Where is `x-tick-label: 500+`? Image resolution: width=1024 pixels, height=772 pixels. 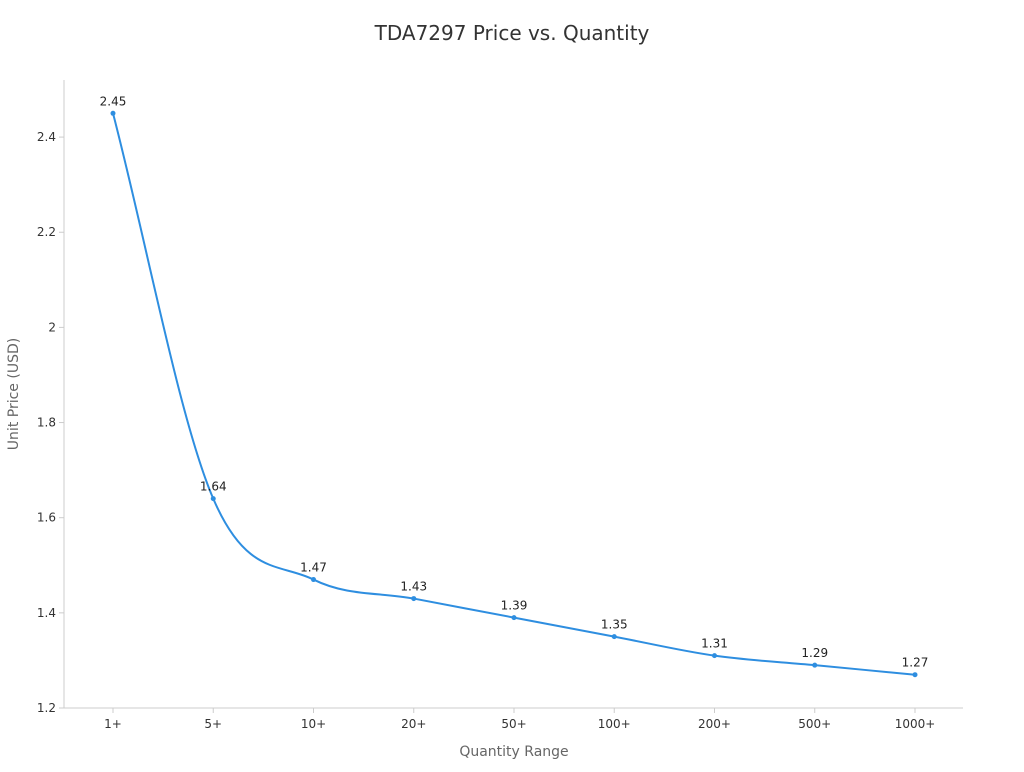
x-tick-label: 500+ is located at coordinates (814, 724).